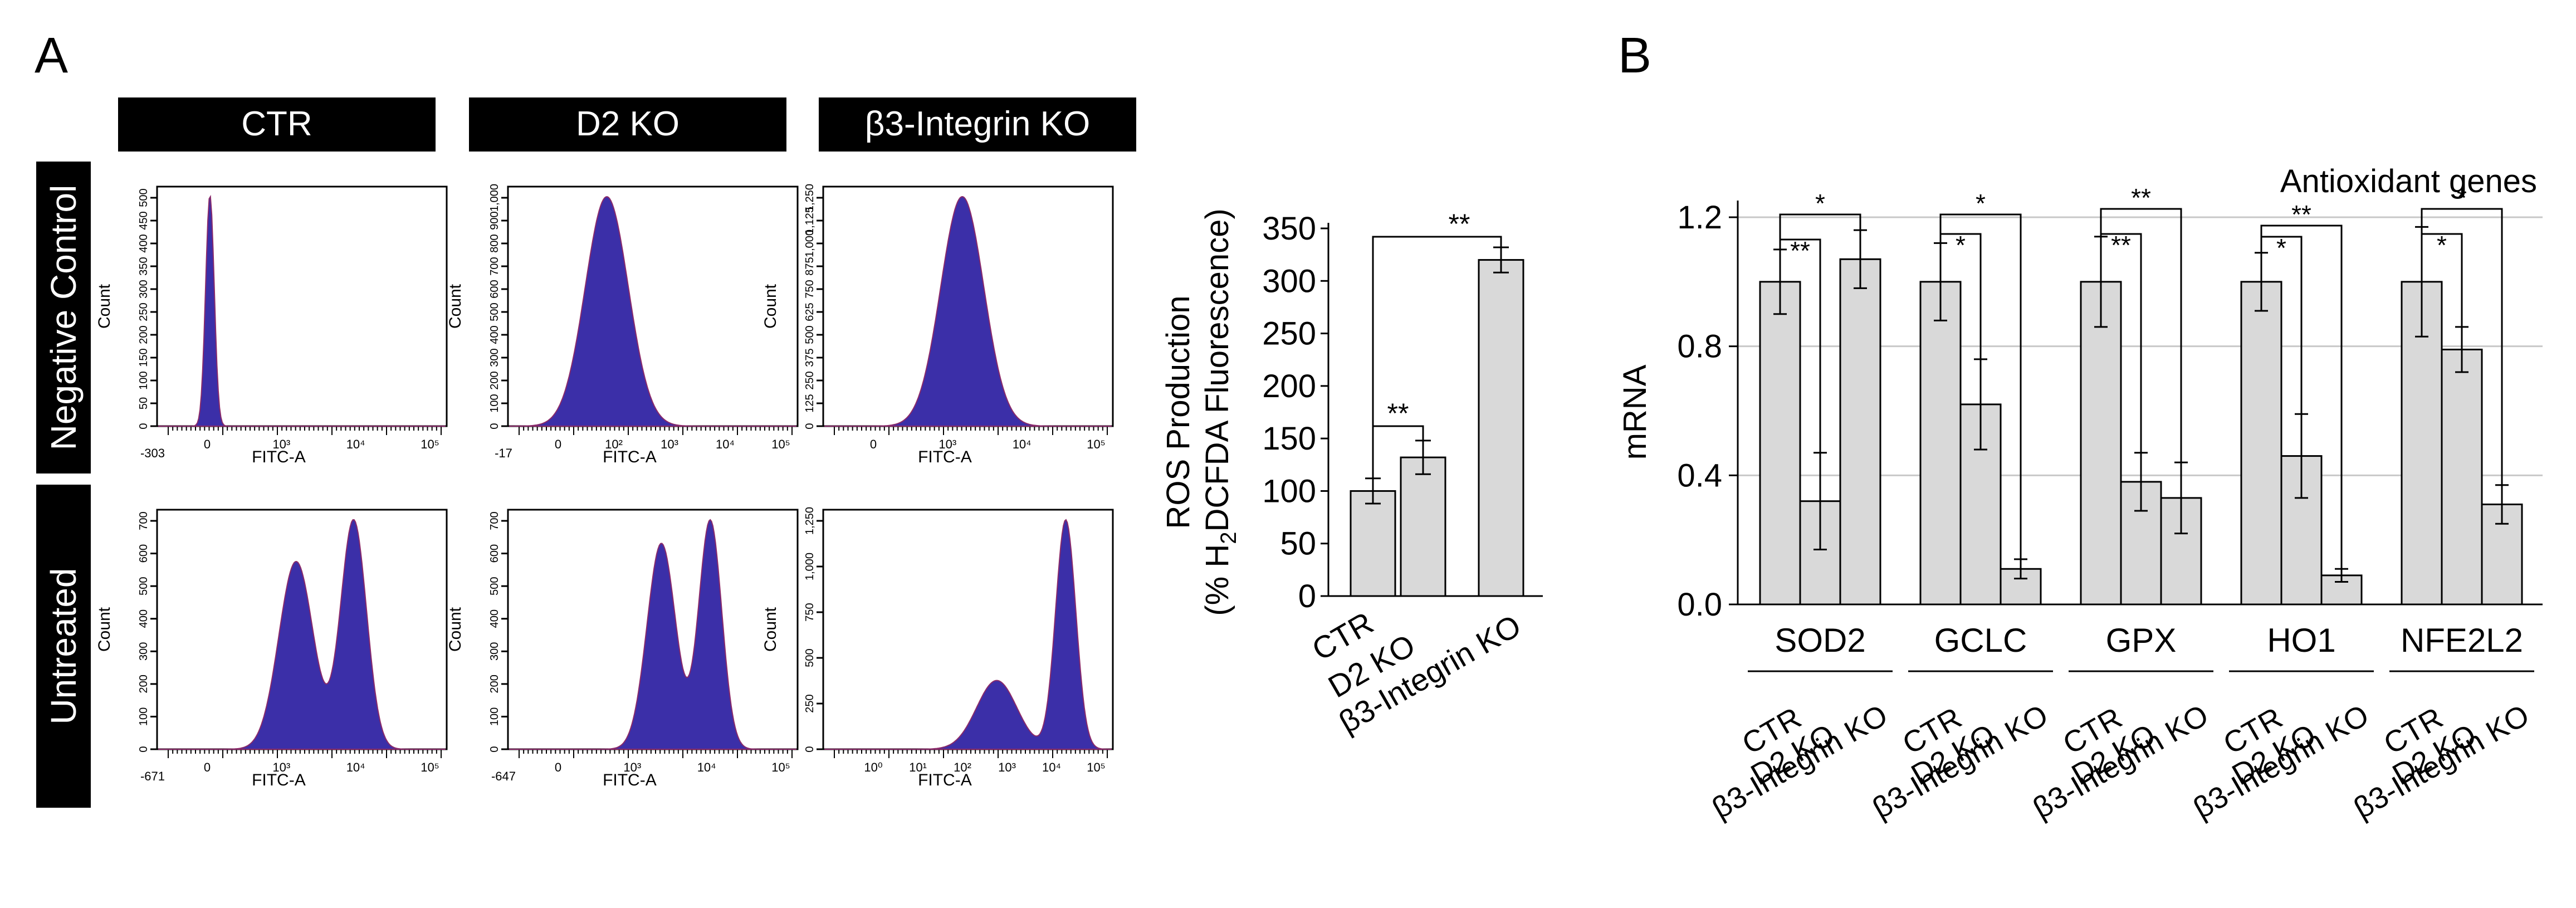 The width and height of the screenshot is (2576, 908). I want to click on y-tick-label: 150, so click(1289, 439).